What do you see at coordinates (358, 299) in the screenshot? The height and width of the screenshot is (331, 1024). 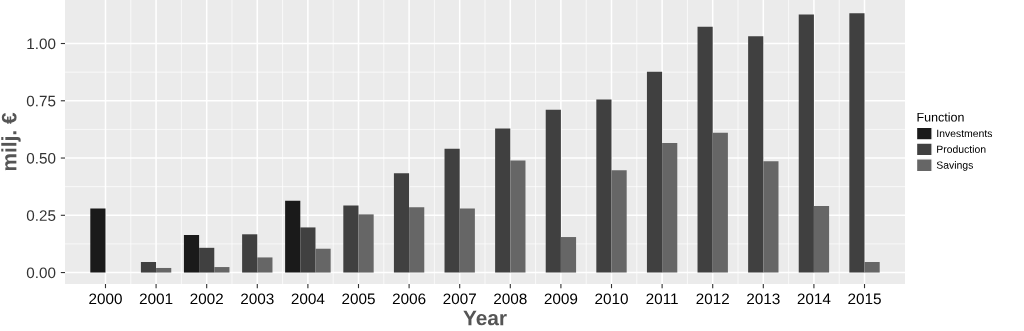 I see `x-tick-label: 2005` at bounding box center [358, 299].